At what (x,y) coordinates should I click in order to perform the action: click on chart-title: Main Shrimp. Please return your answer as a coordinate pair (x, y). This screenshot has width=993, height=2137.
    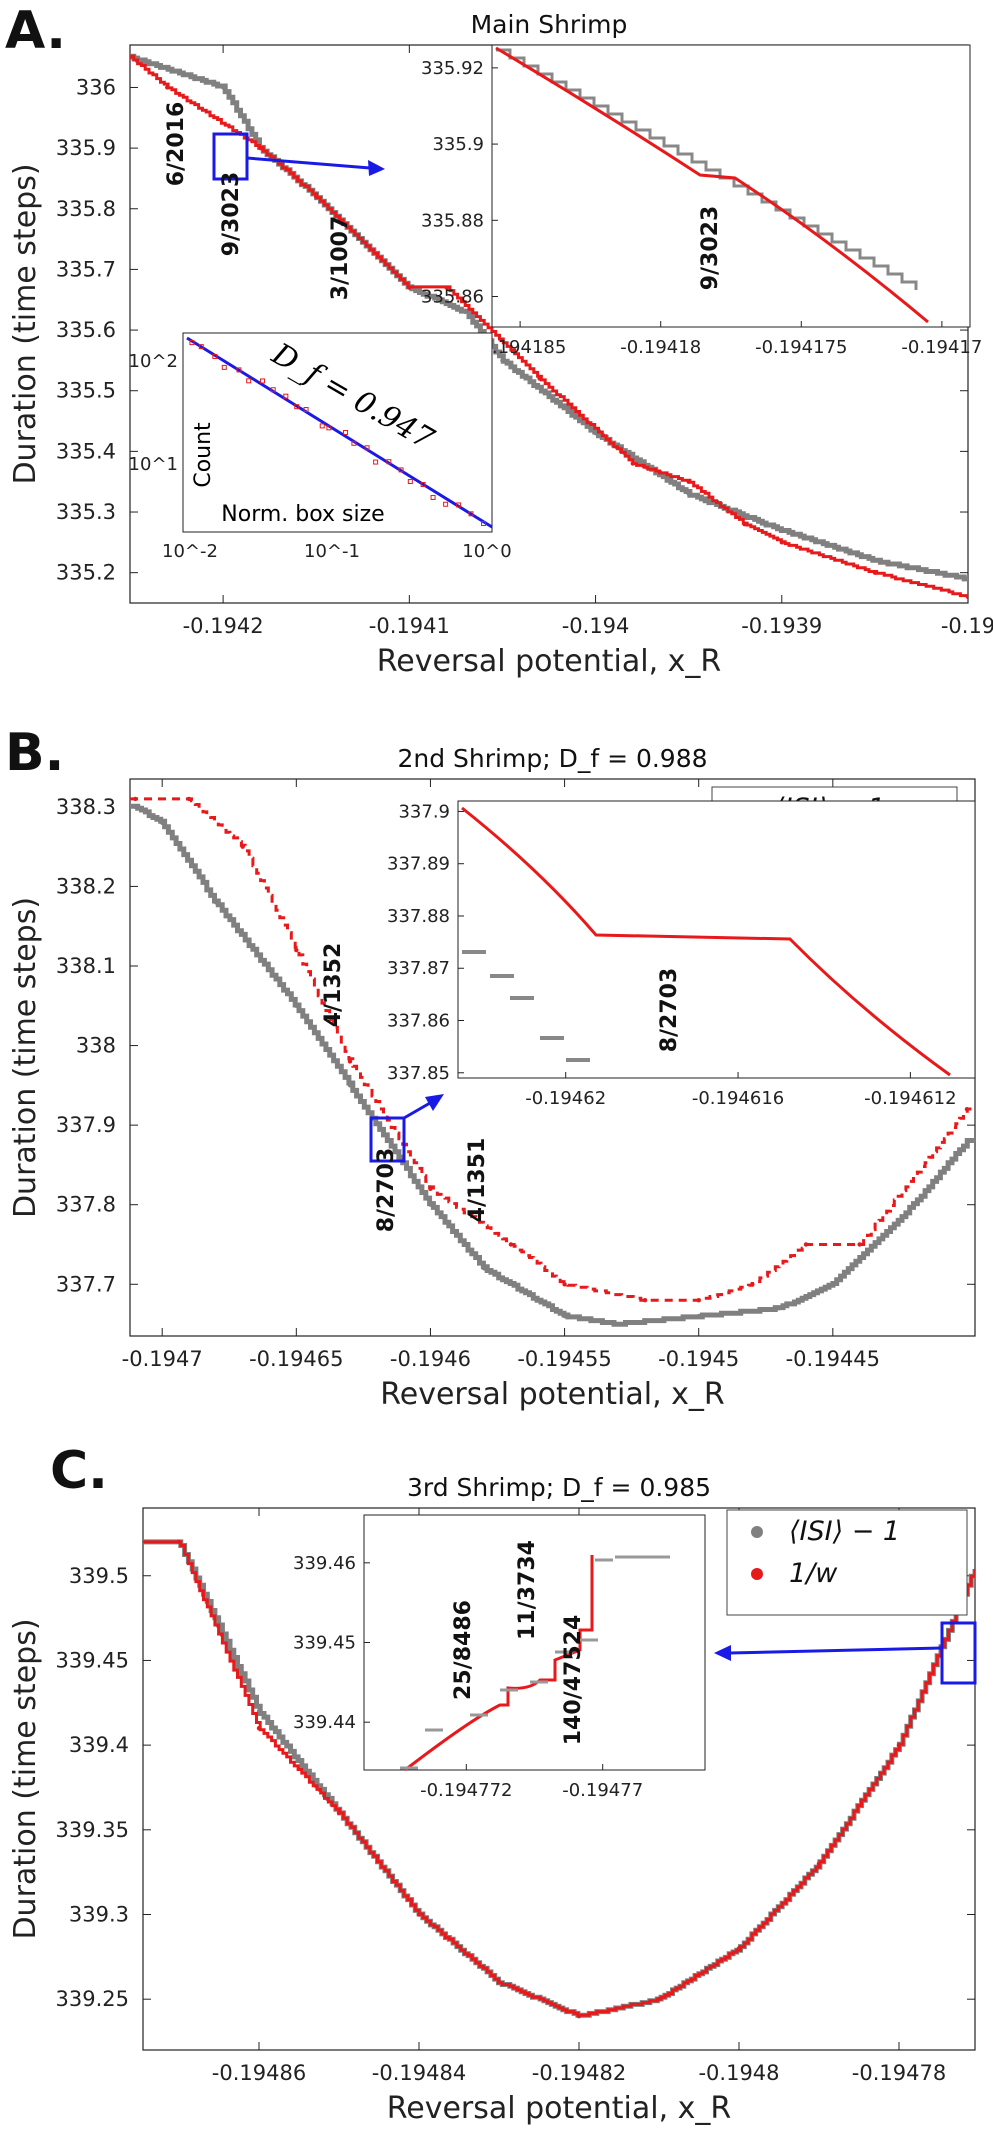
    Looking at the image, I should click on (549, 24).